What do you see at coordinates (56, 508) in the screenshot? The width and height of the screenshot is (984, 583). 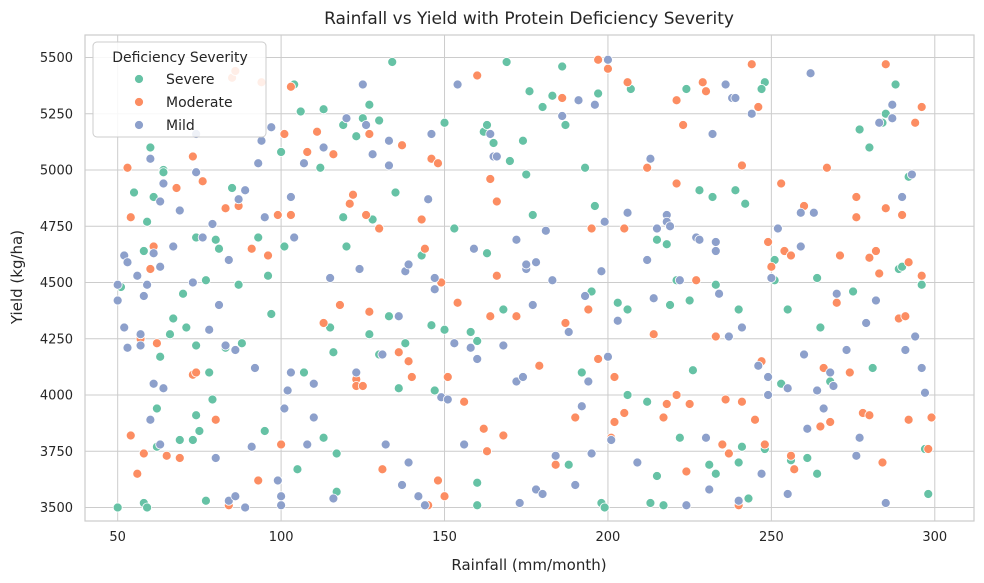 I see `y-tick-label: 3500` at bounding box center [56, 508].